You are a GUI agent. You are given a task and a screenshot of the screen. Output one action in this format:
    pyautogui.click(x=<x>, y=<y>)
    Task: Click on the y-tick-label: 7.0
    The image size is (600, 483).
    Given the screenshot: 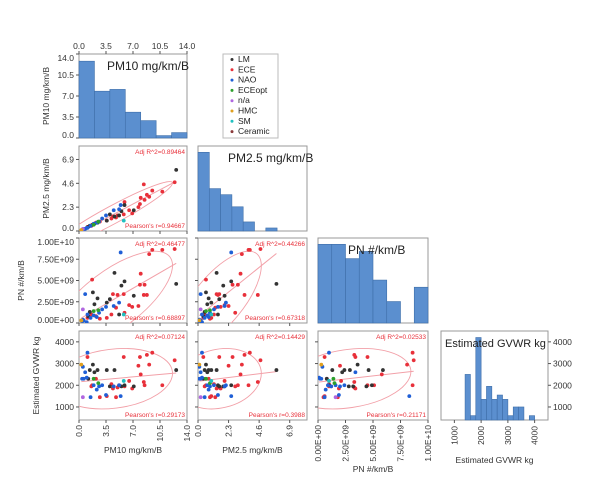 What is the action you would take?
    pyautogui.click(x=68, y=96)
    